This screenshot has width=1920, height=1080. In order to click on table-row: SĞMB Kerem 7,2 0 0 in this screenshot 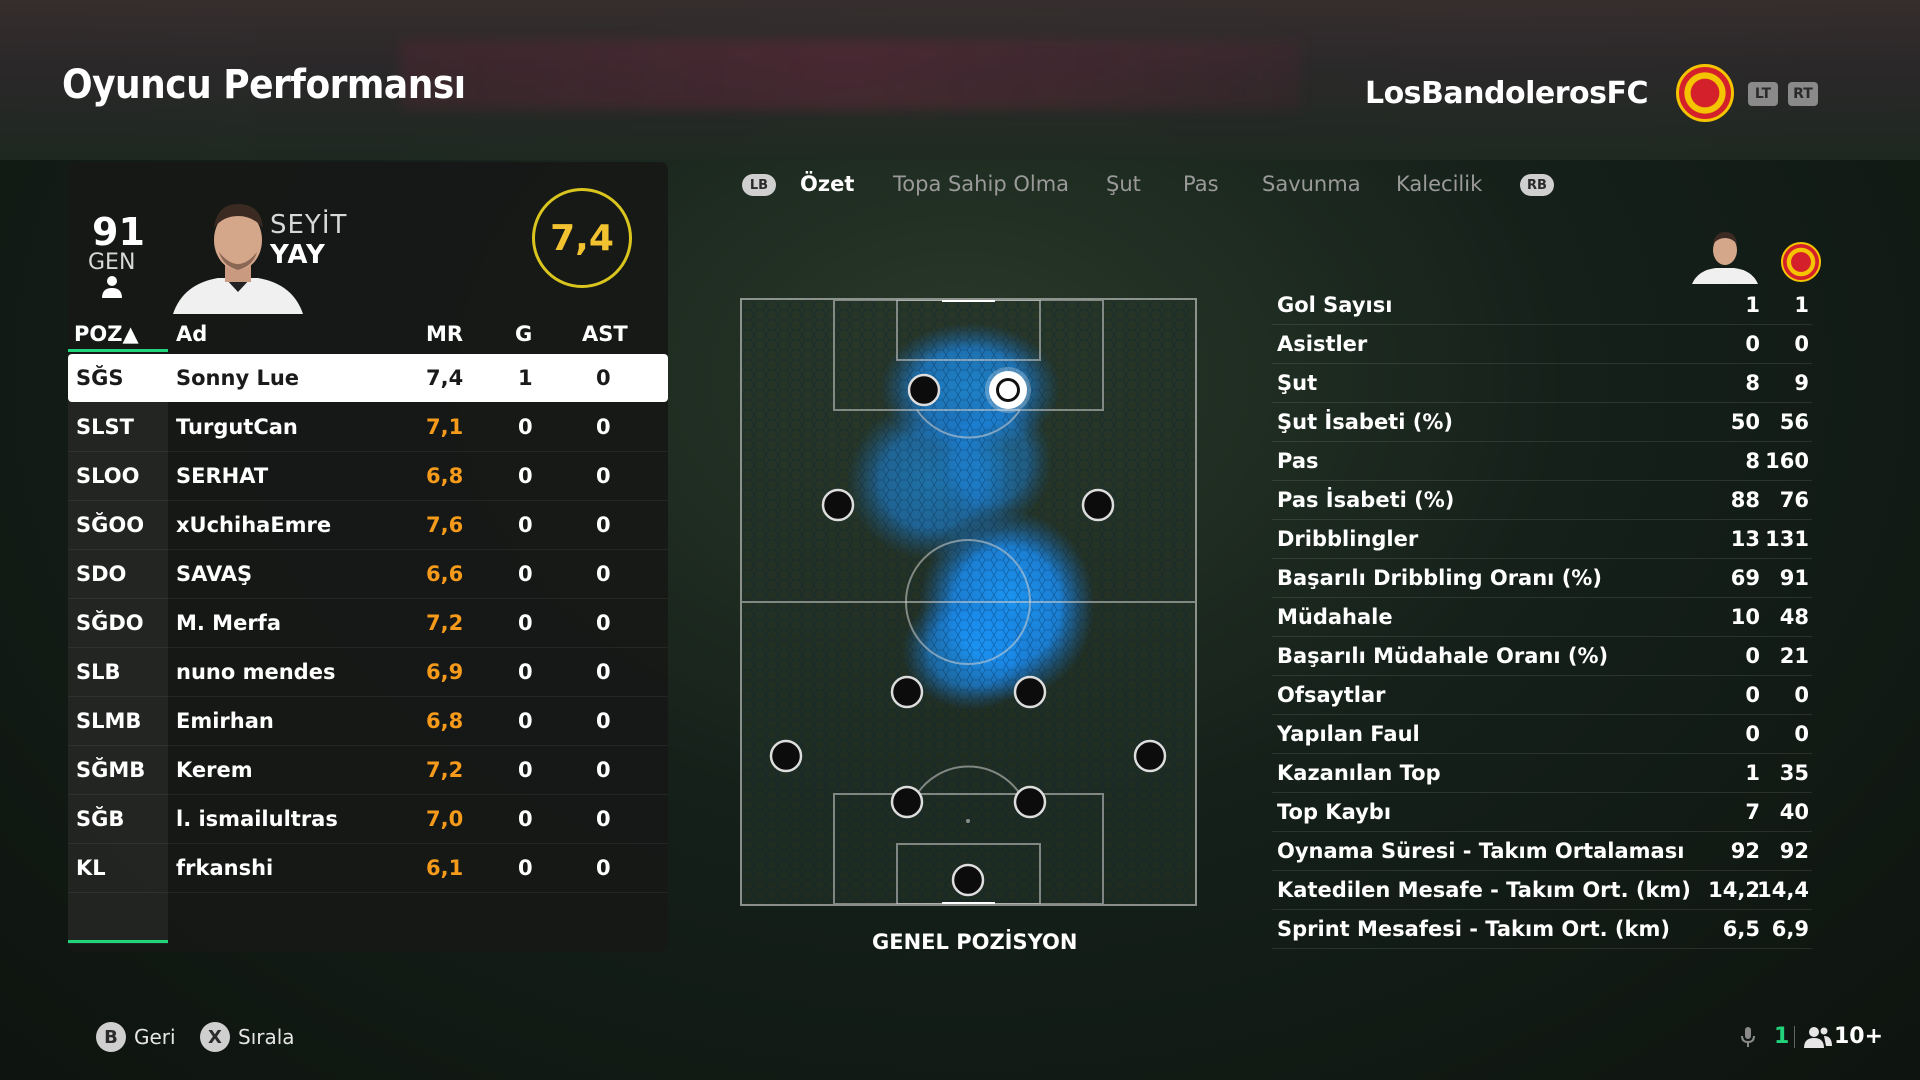, I will do `click(368, 770)`.